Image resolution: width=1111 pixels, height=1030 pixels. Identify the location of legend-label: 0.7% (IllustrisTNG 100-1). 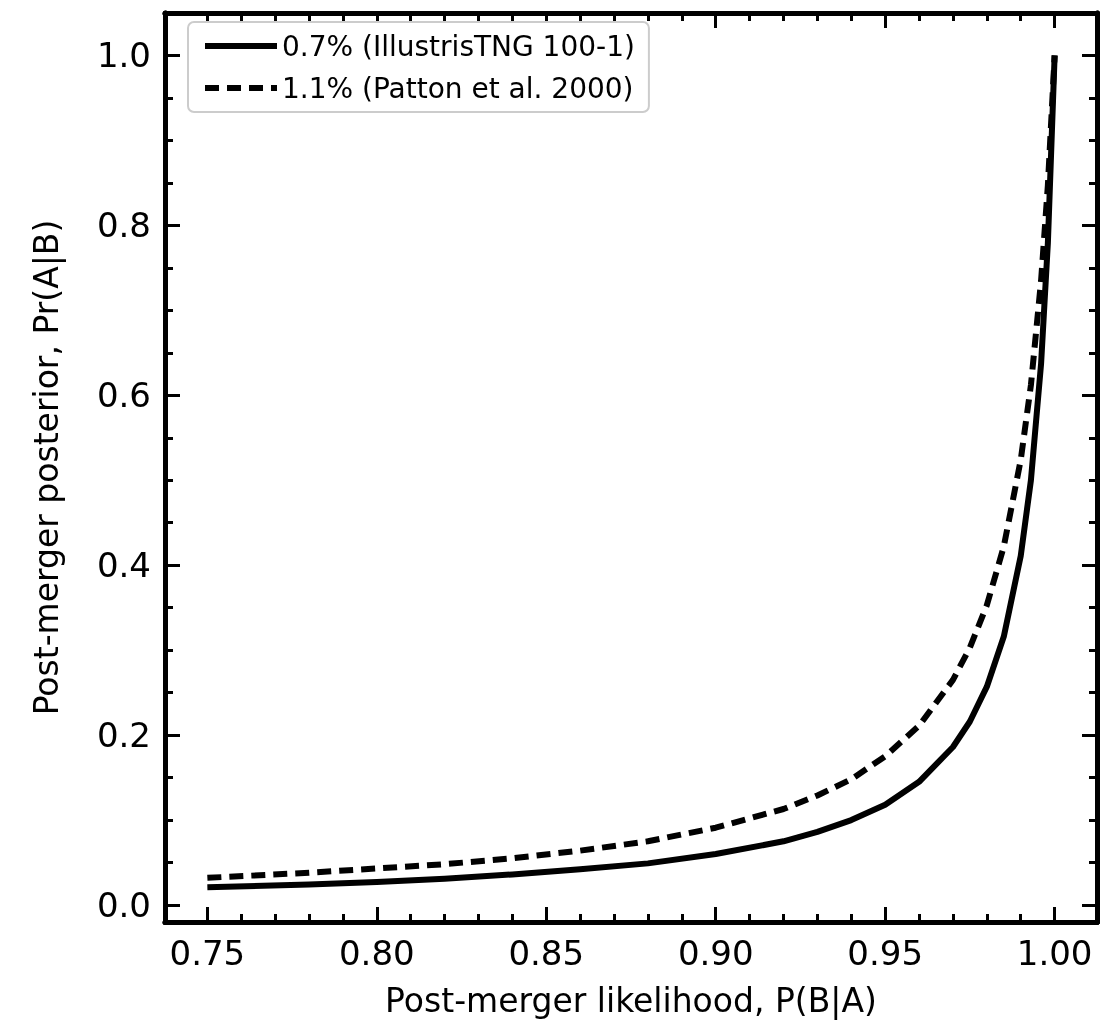
(458, 46).